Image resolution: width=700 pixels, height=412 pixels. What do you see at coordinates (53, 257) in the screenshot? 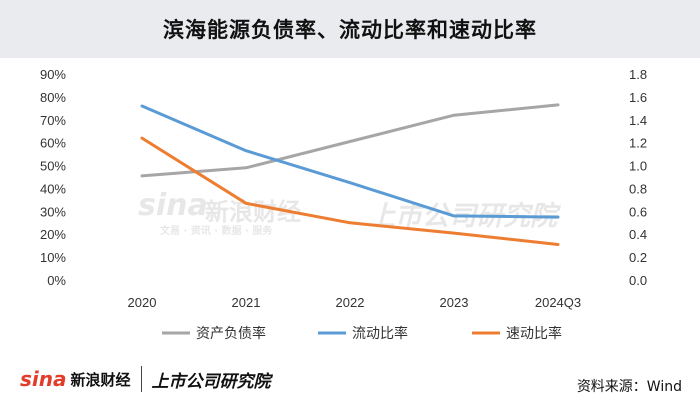
I see `left-tick-label: 10%` at bounding box center [53, 257].